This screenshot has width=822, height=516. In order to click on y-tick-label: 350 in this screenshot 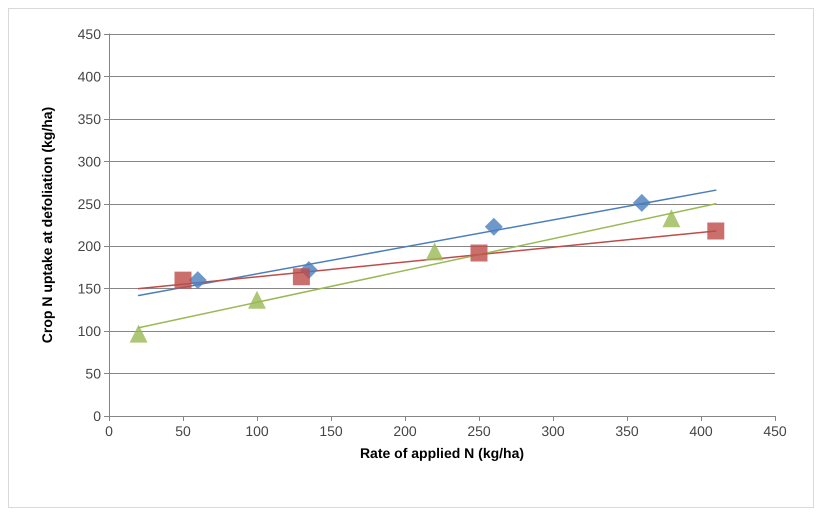, I will do `click(90, 118)`.